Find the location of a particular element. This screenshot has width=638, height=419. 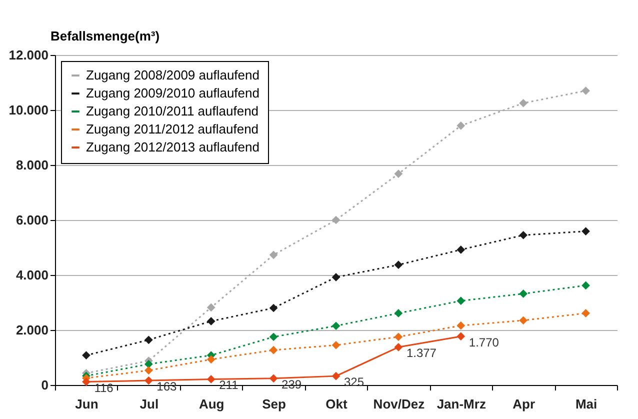

x-tick-label: Apr is located at coordinates (524, 404).